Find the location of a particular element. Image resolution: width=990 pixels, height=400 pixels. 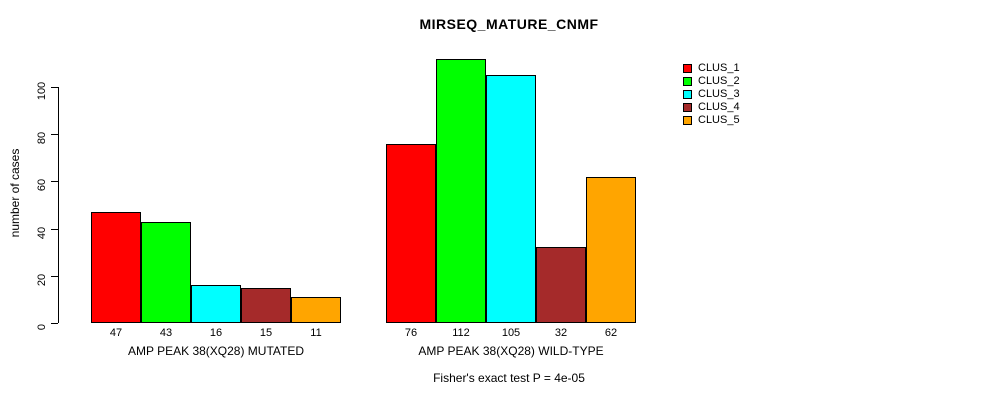

legend-item-clus_4: CLUS_4 is located at coordinates (711, 107).